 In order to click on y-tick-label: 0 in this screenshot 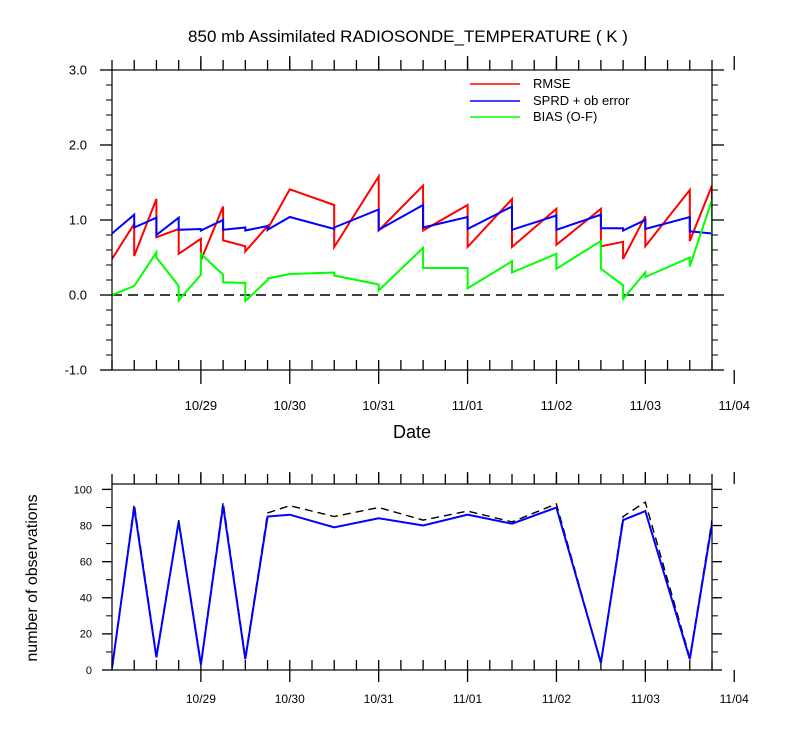, I will do `click(89, 671)`.